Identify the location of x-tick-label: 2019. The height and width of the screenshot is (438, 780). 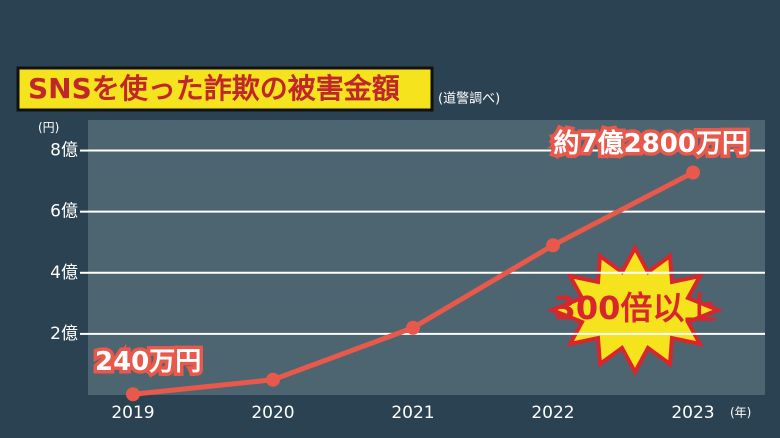
(132, 413).